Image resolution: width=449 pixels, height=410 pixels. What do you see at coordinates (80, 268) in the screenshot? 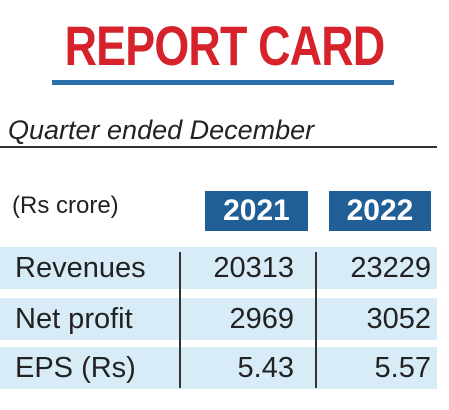
I see `row-label: Revenues` at bounding box center [80, 268].